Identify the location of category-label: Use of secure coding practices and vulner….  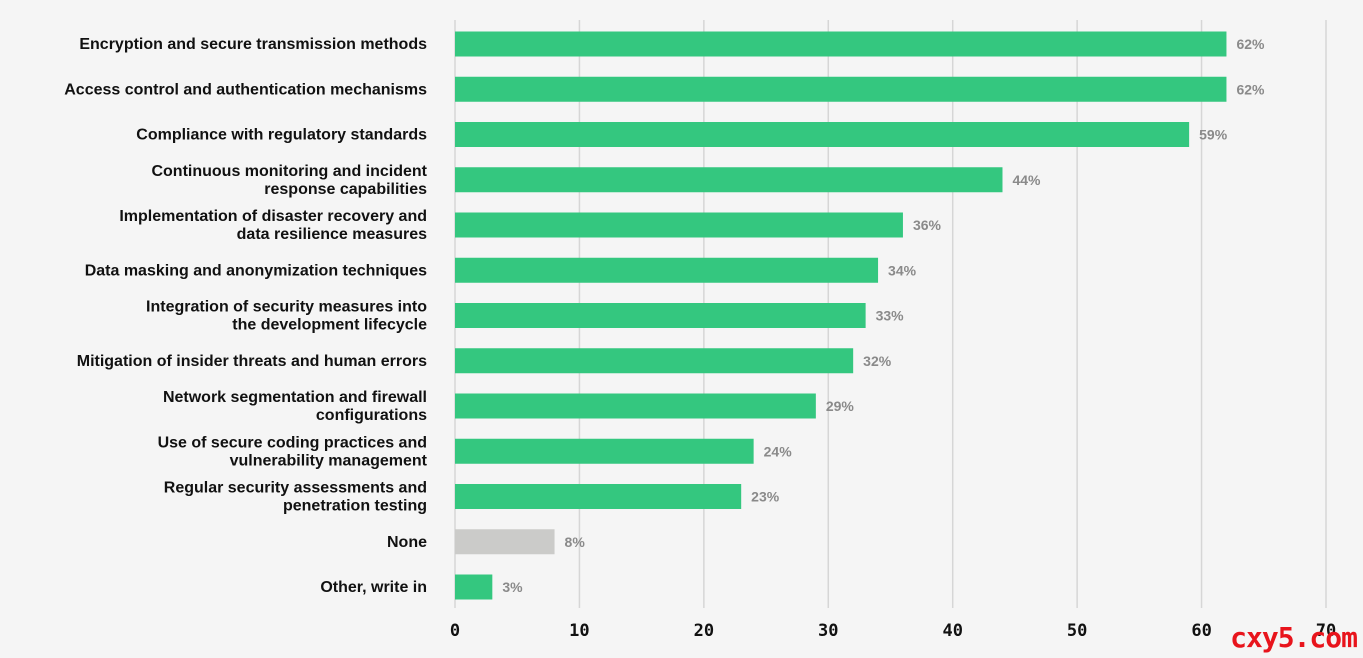
(293, 451).